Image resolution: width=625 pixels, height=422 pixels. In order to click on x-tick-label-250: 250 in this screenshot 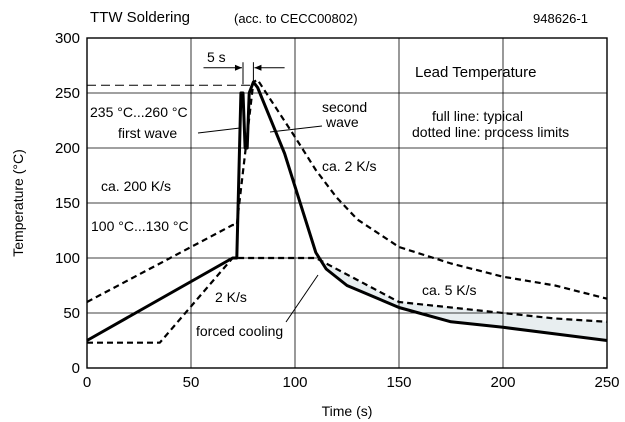, I will do `click(606, 382)`.